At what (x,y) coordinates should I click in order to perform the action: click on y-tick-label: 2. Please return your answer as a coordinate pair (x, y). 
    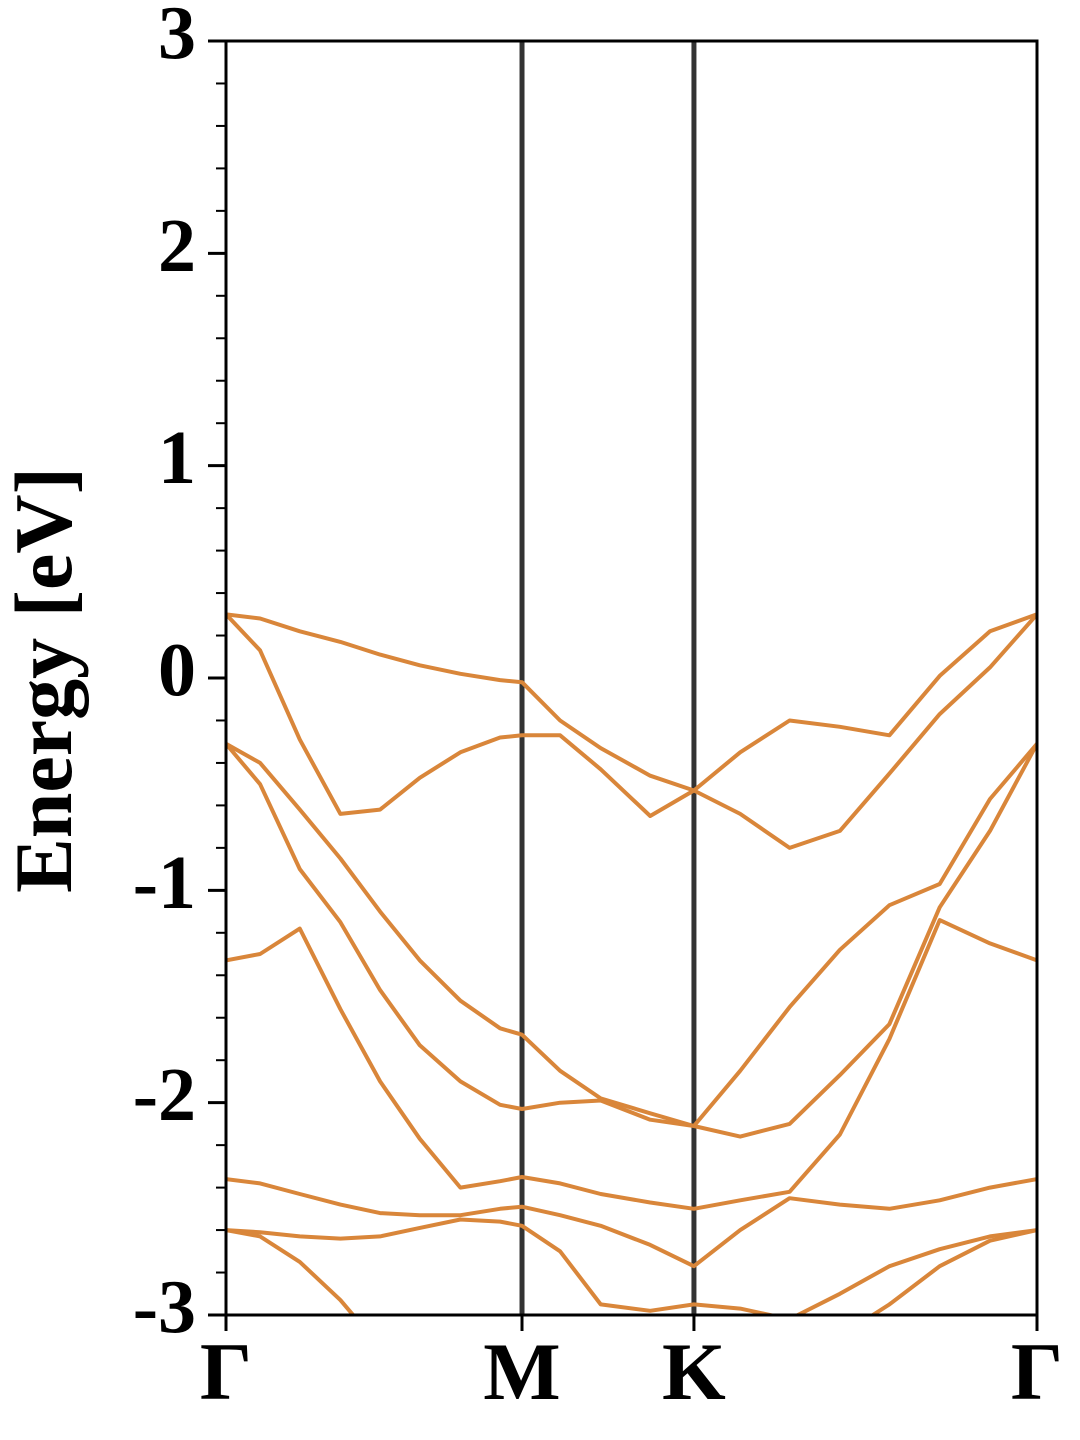
    Looking at the image, I should click on (177, 246).